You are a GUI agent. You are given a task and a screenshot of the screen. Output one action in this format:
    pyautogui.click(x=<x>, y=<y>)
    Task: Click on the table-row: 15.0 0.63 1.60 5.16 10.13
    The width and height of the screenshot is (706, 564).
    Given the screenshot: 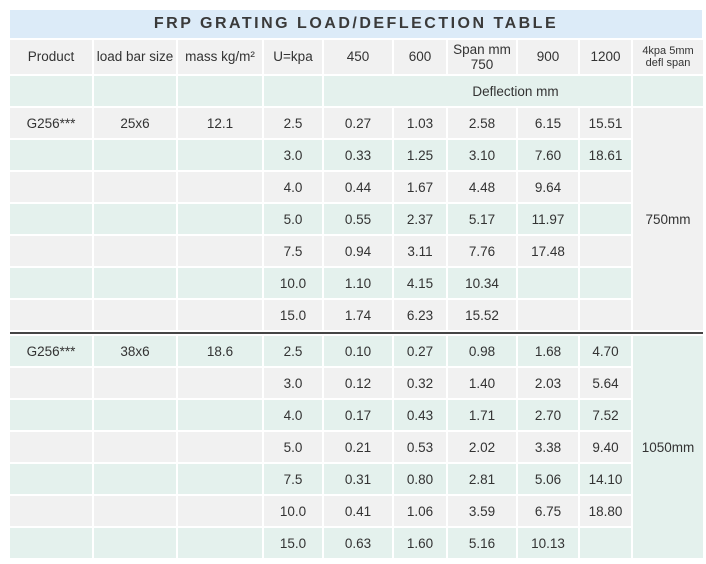 What is the action you would take?
    pyautogui.click(x=356, y=543)
    